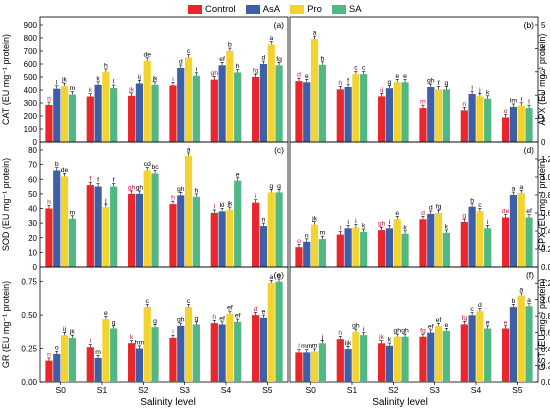 The image size is (550, 412). What do you see at coordinates (529, 344) in the screenshot?
I see `bar-sa-s5` at bounding box center [529, 344].